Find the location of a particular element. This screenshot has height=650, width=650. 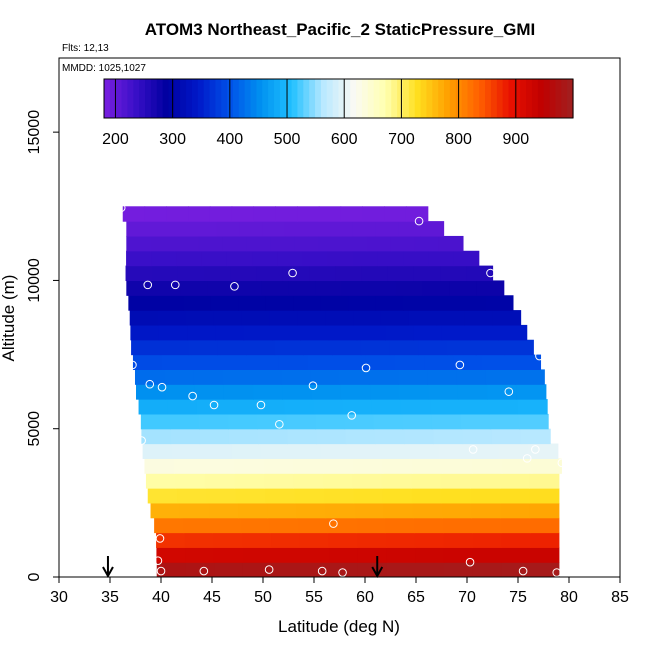

arrow-marker is located at coordinates (108, 567).